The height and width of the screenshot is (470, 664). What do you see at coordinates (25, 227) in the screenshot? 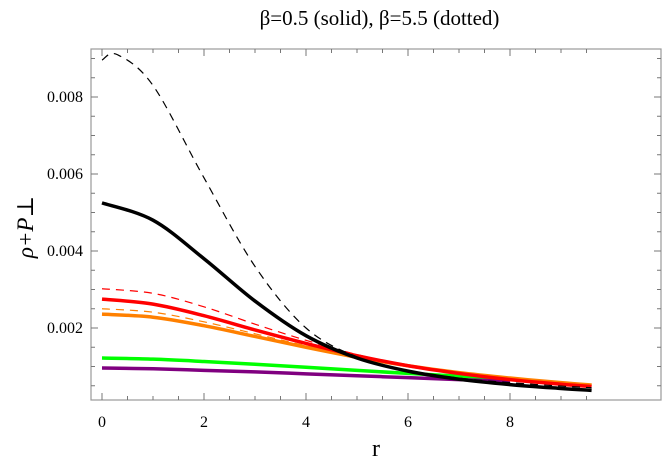
I see `y-axis-label: ρ+P⊥` at bounding box center [25, 227].